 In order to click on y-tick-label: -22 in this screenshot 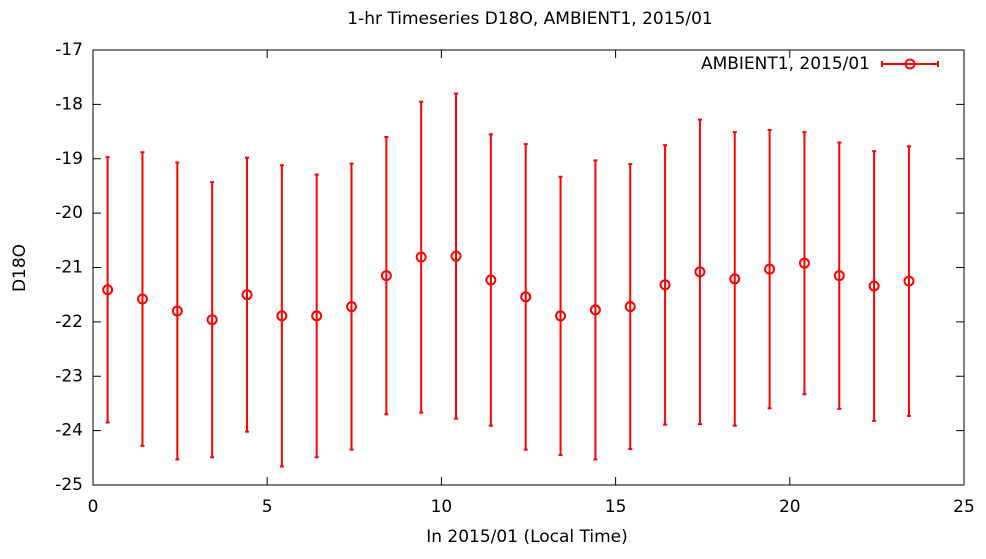, I will do `click(69, 322)`.